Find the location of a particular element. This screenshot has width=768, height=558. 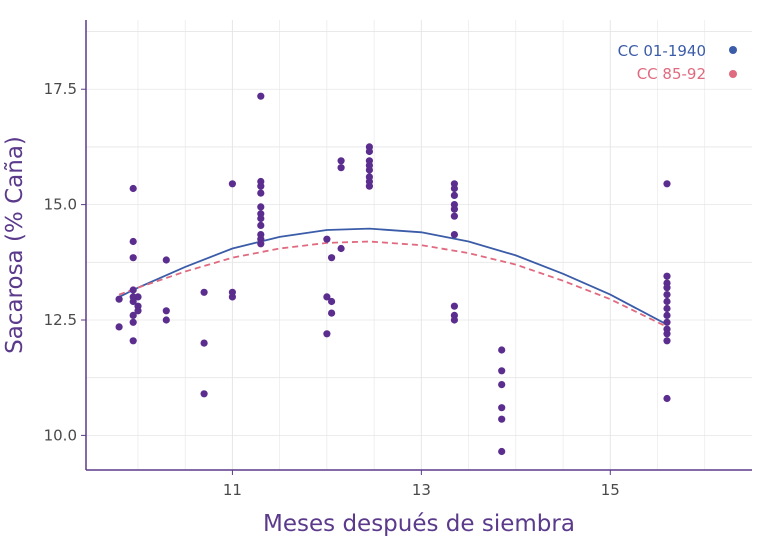

y-tick-label: 12.5 is located at coordinates (60, 320).